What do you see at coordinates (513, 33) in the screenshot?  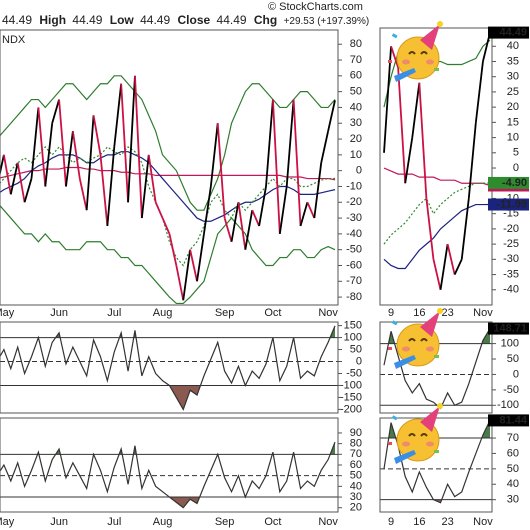 I see `end-label: 44.49` at bounding box center [513, 33].